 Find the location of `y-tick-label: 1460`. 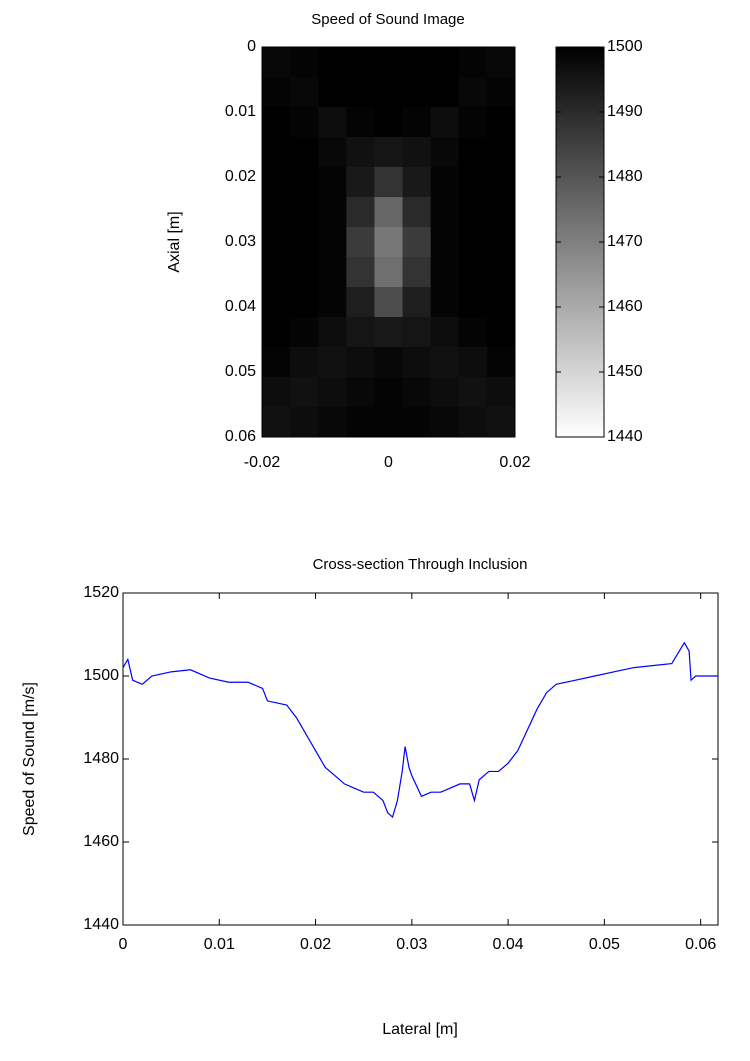

y-tick-label: 1460 is located at coordinates (101, 841).